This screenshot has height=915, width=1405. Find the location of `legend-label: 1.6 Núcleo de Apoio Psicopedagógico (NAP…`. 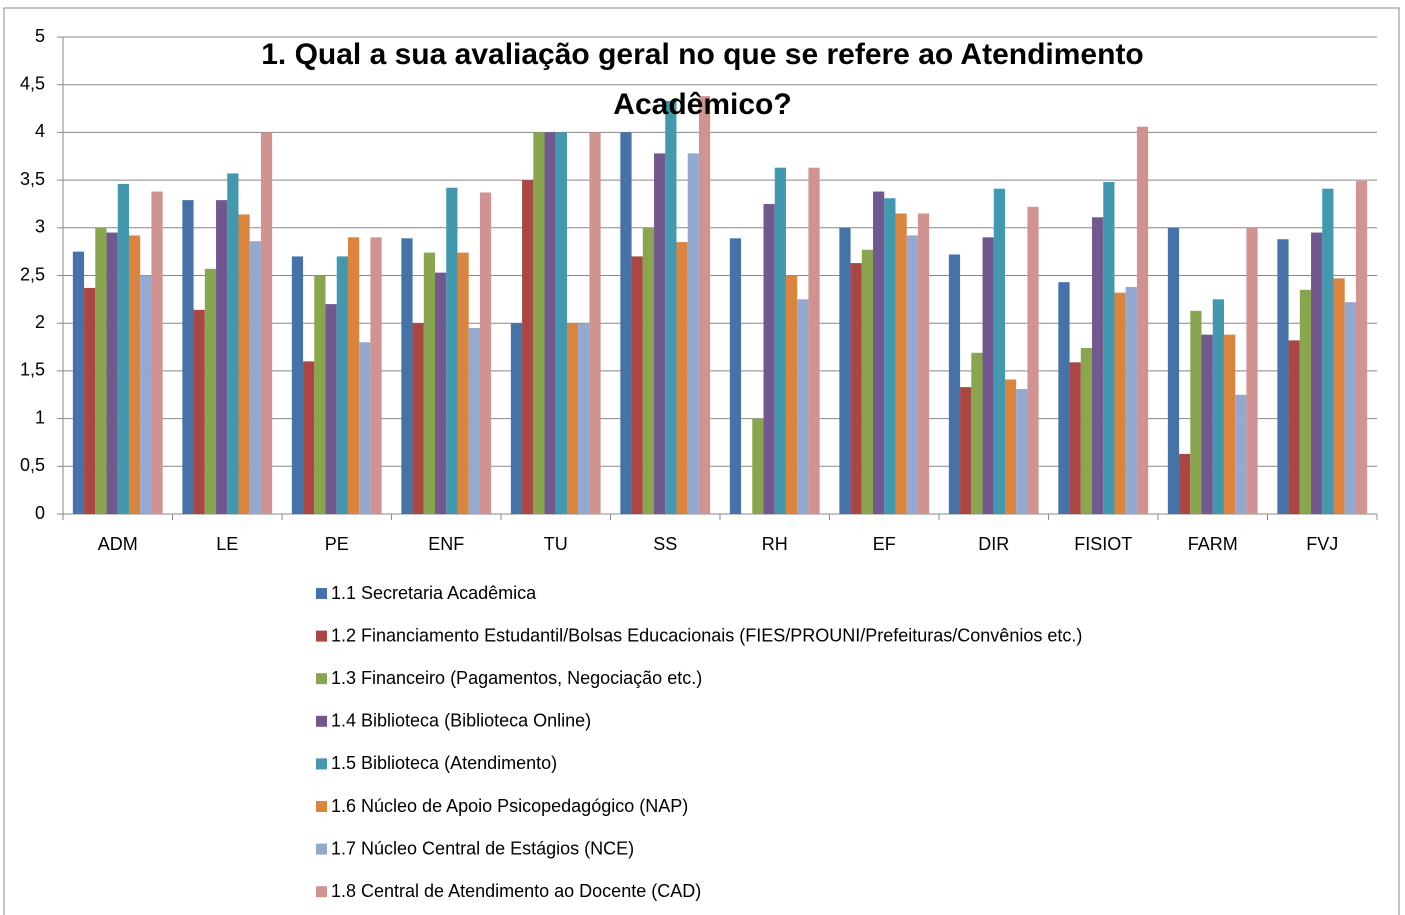

legend-label: 1.6 Núcleo de Apoio Psicopedagógico (NAP… is located at coordinates (509, 806).